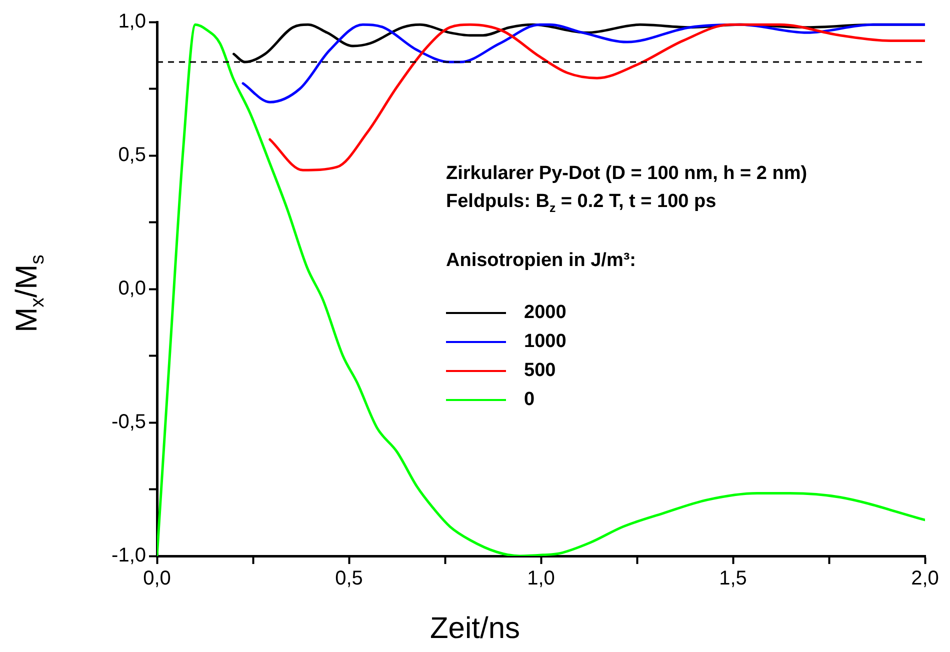 The width and height of the screenshot is (950, 652). I want to click on y-tick-label: -1,0, so click(129, 555).